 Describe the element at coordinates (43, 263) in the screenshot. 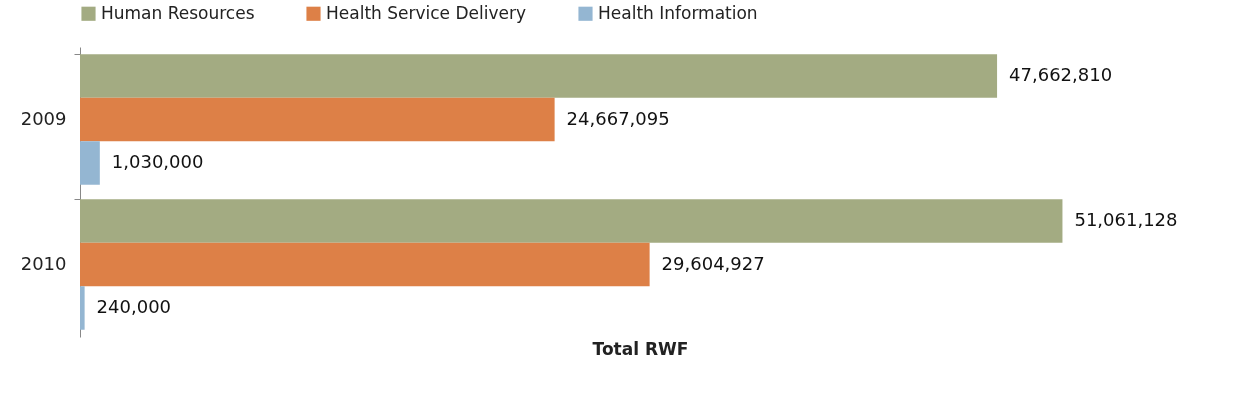

I see `y-tick-label: 2010` at that location.